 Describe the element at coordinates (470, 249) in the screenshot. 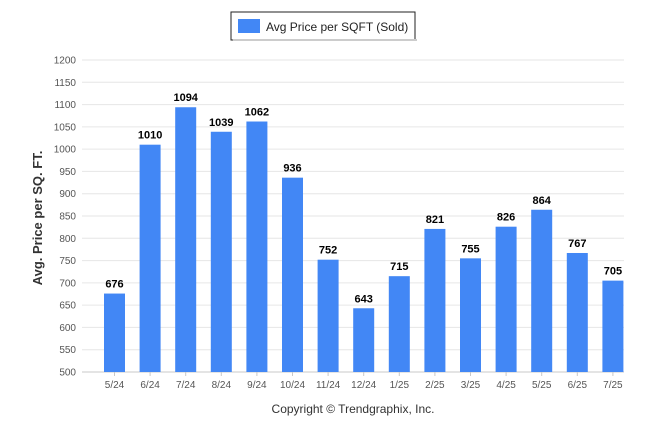

I see `data-label: 755` at that location.